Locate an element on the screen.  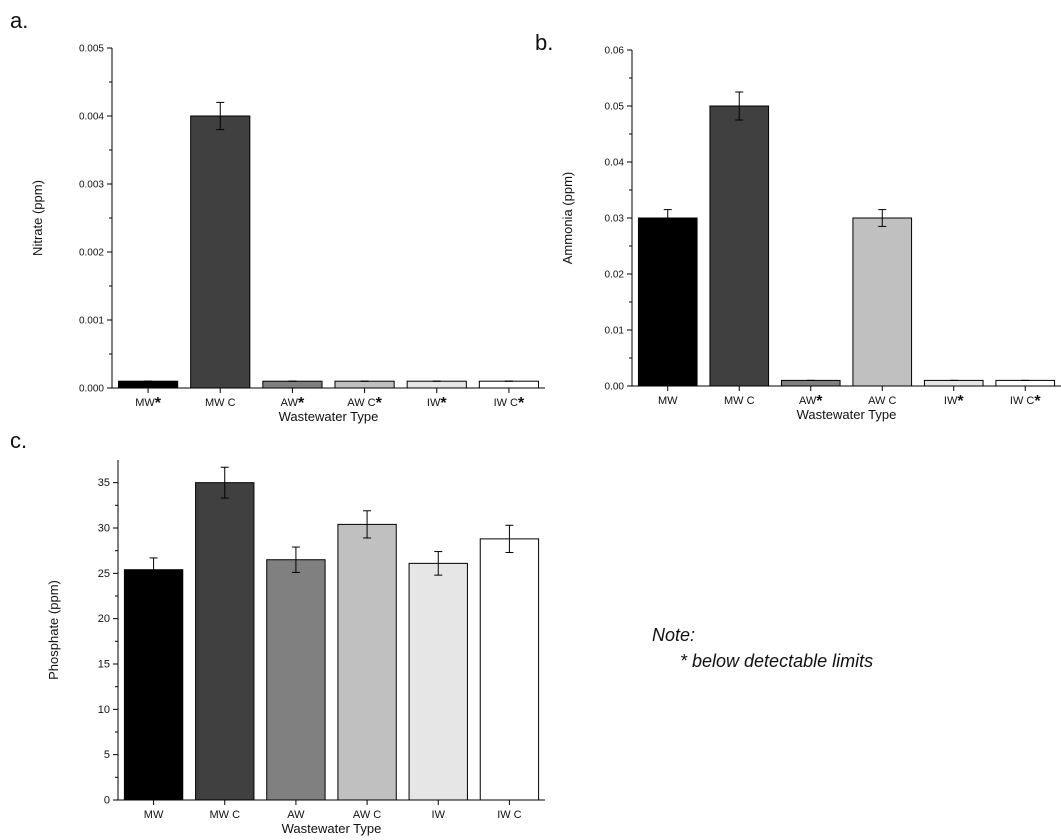
panel-label-b: b. is located at coordinates (544, 42).